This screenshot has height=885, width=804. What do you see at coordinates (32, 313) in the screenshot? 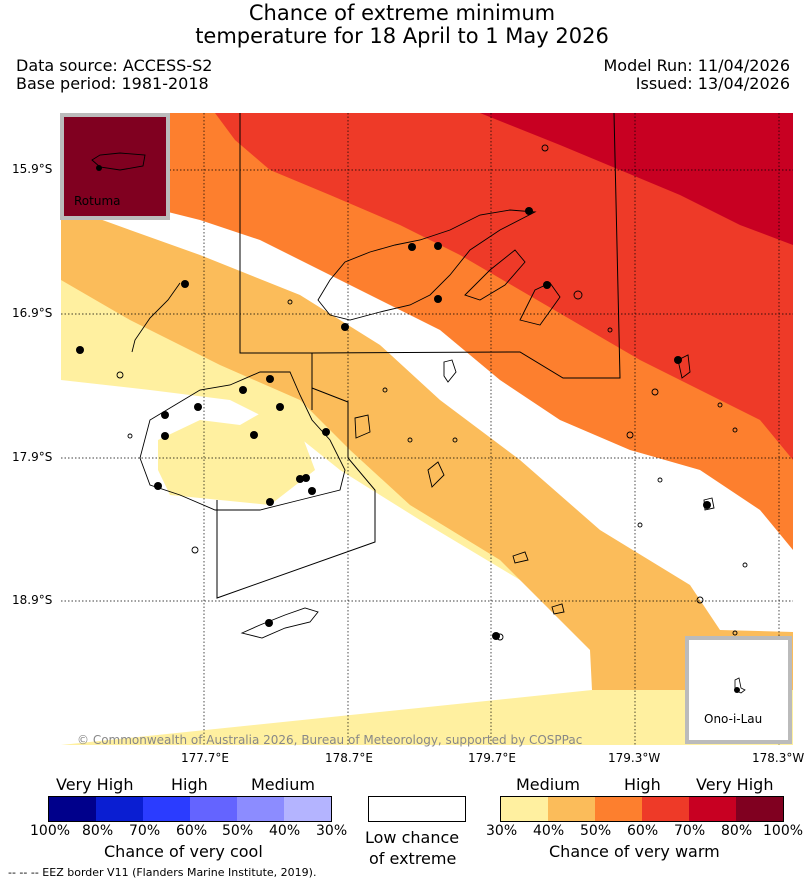
I see `lat-label: 16.9°S` at bounding box center [32, 313].